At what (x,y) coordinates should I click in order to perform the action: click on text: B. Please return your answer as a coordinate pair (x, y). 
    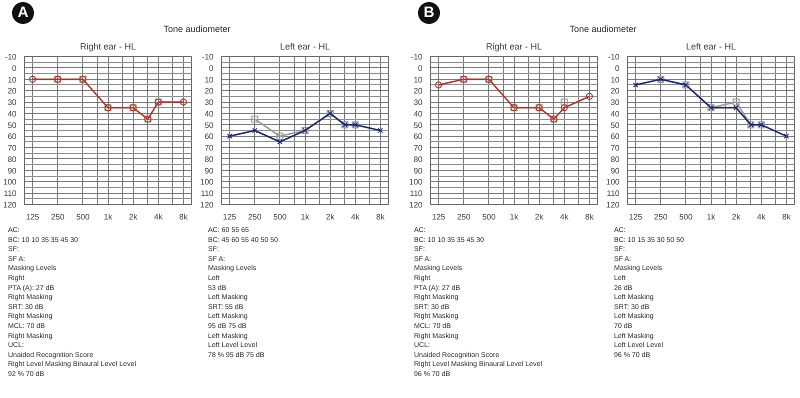
    Looking at the image, I should click on (429, 13).